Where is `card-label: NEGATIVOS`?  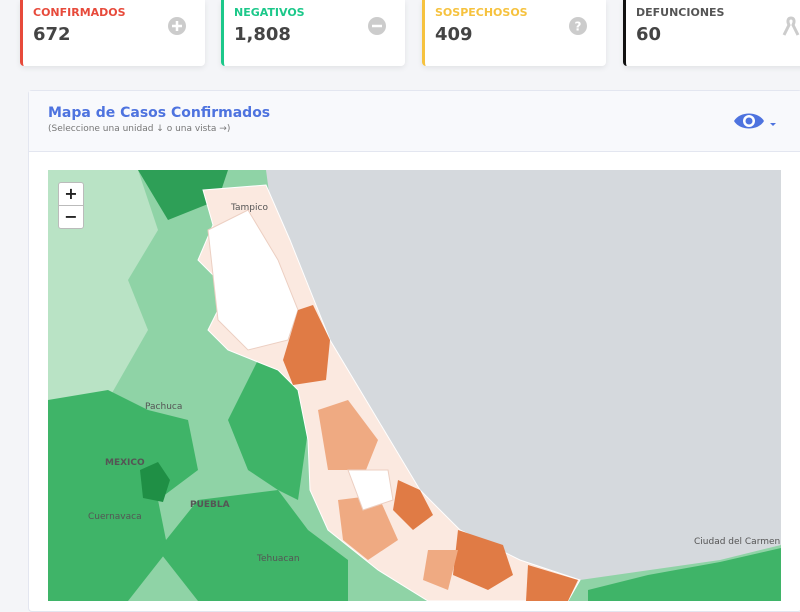
card-label: NEGATIVOS is located at coordinates (269, 12).